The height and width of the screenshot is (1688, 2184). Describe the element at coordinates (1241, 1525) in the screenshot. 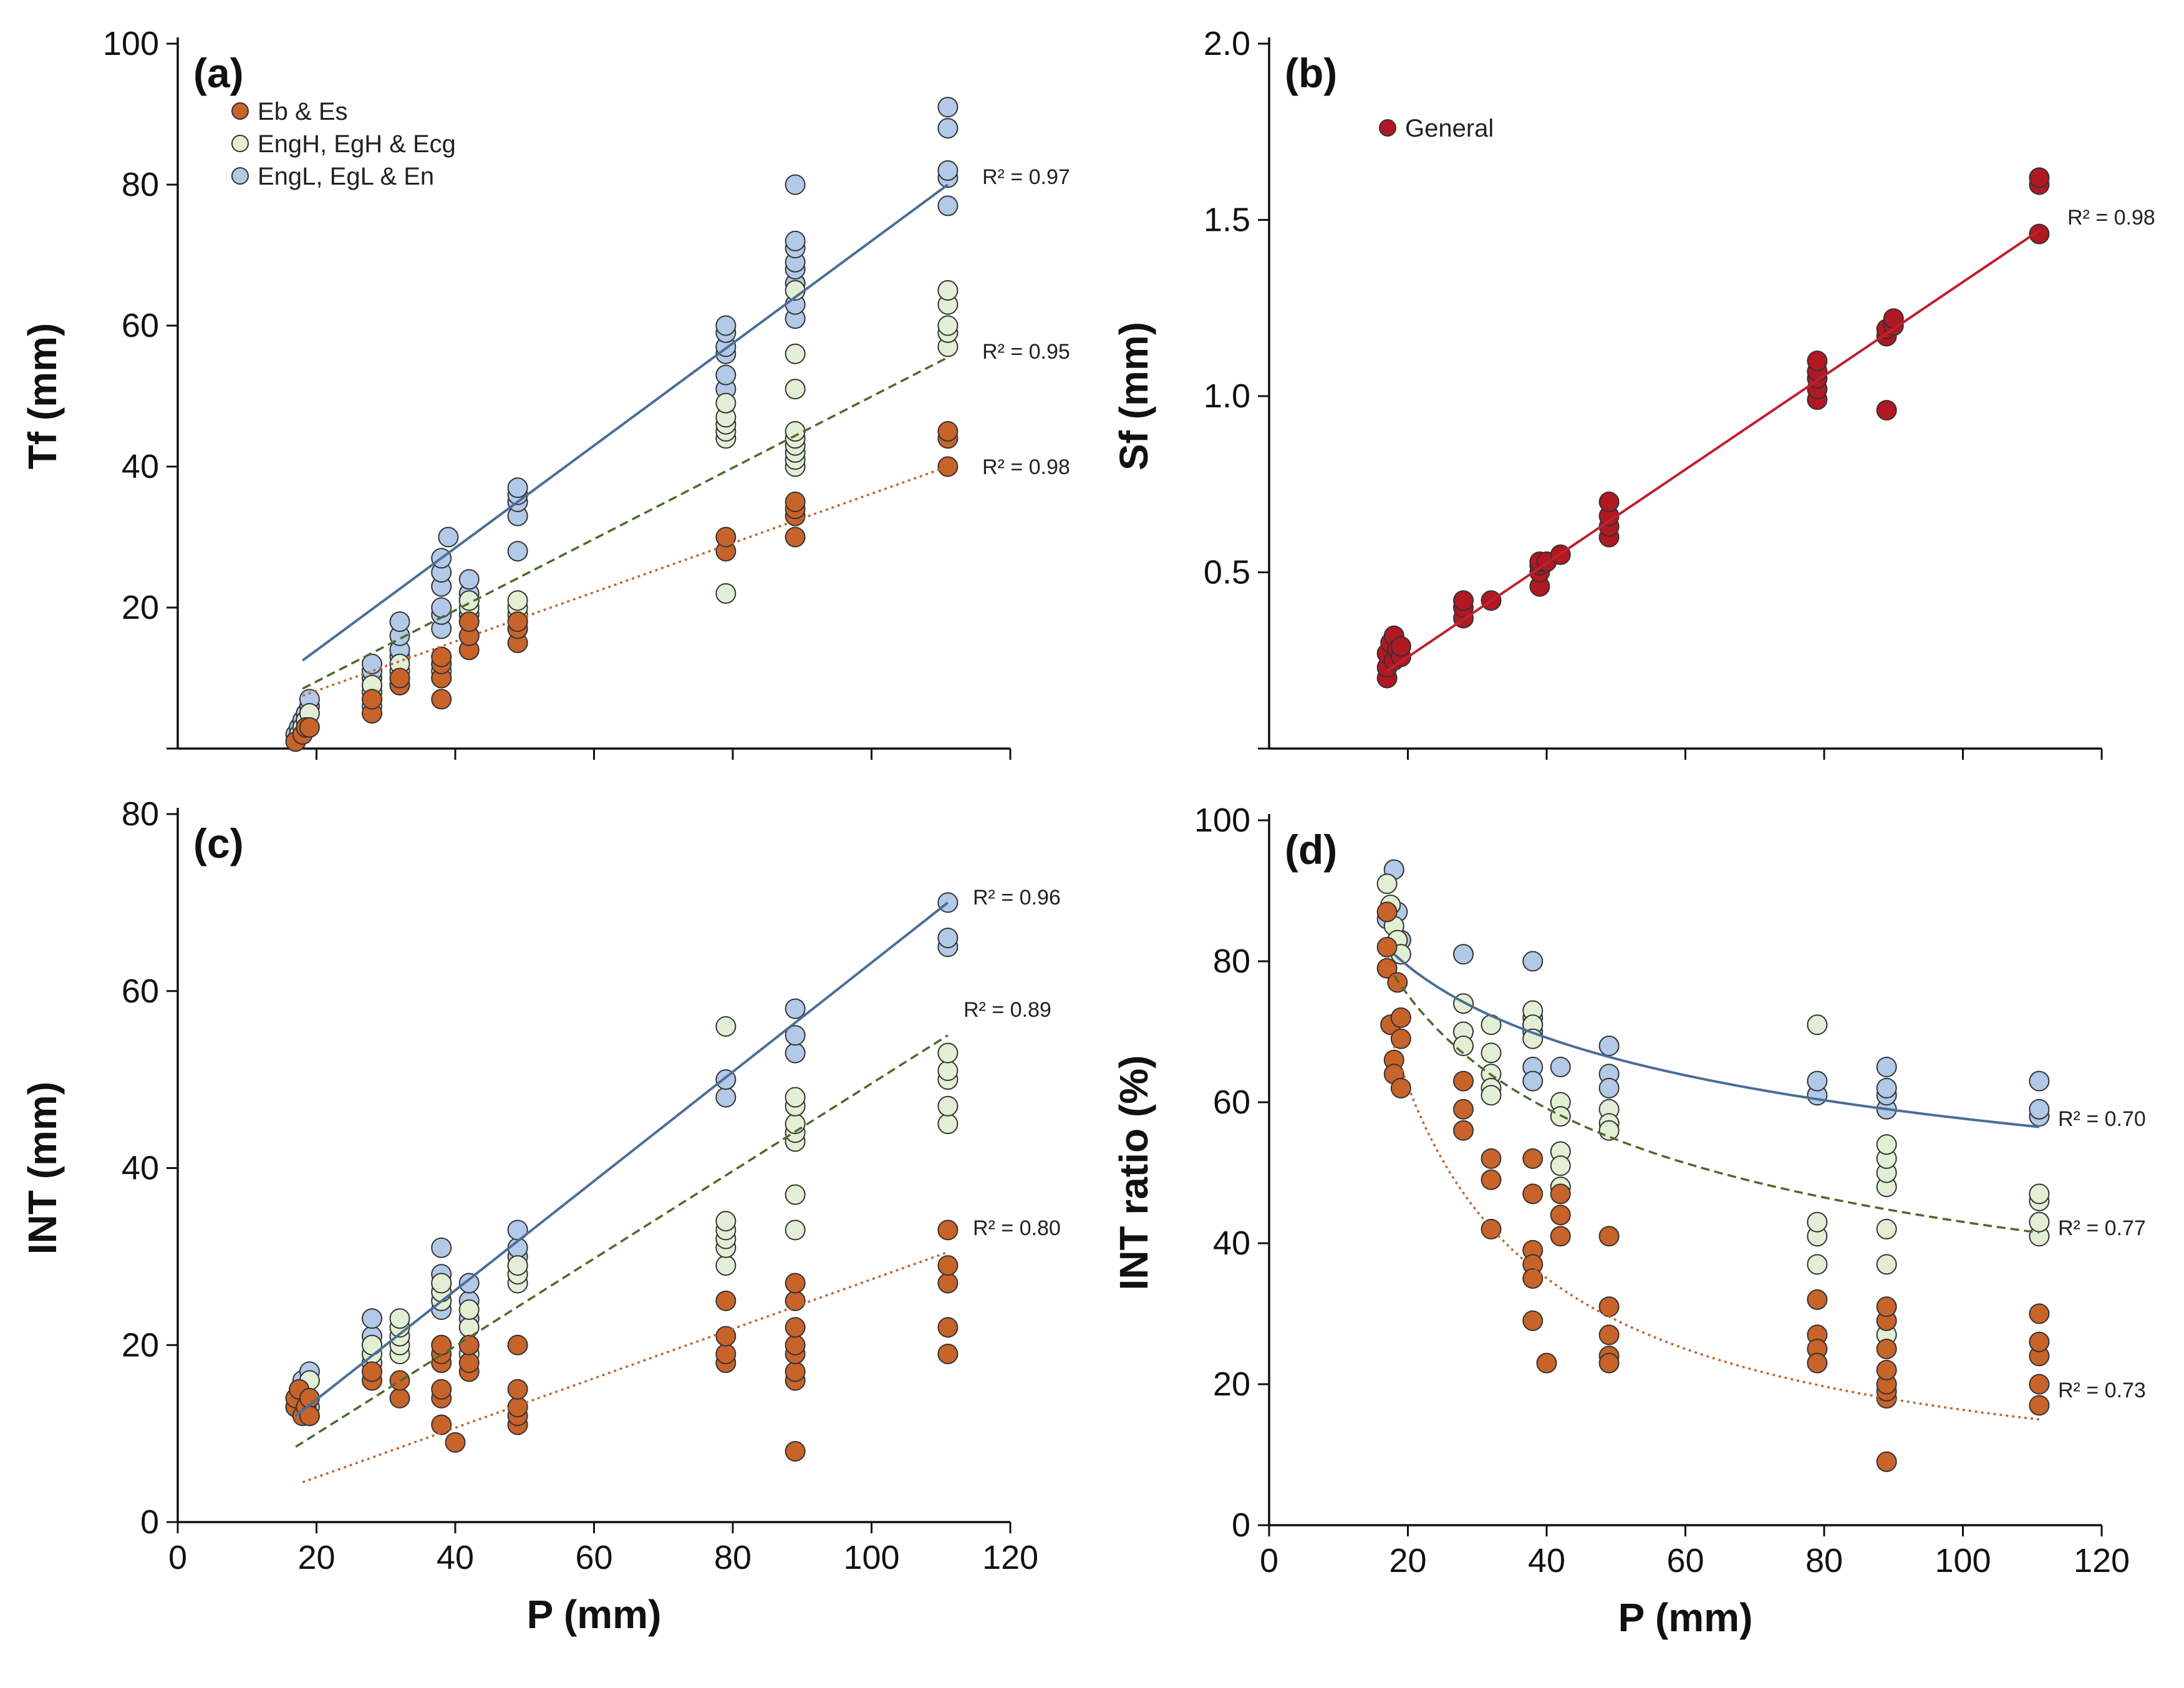

I see `y-tick-label: 0` at that location.